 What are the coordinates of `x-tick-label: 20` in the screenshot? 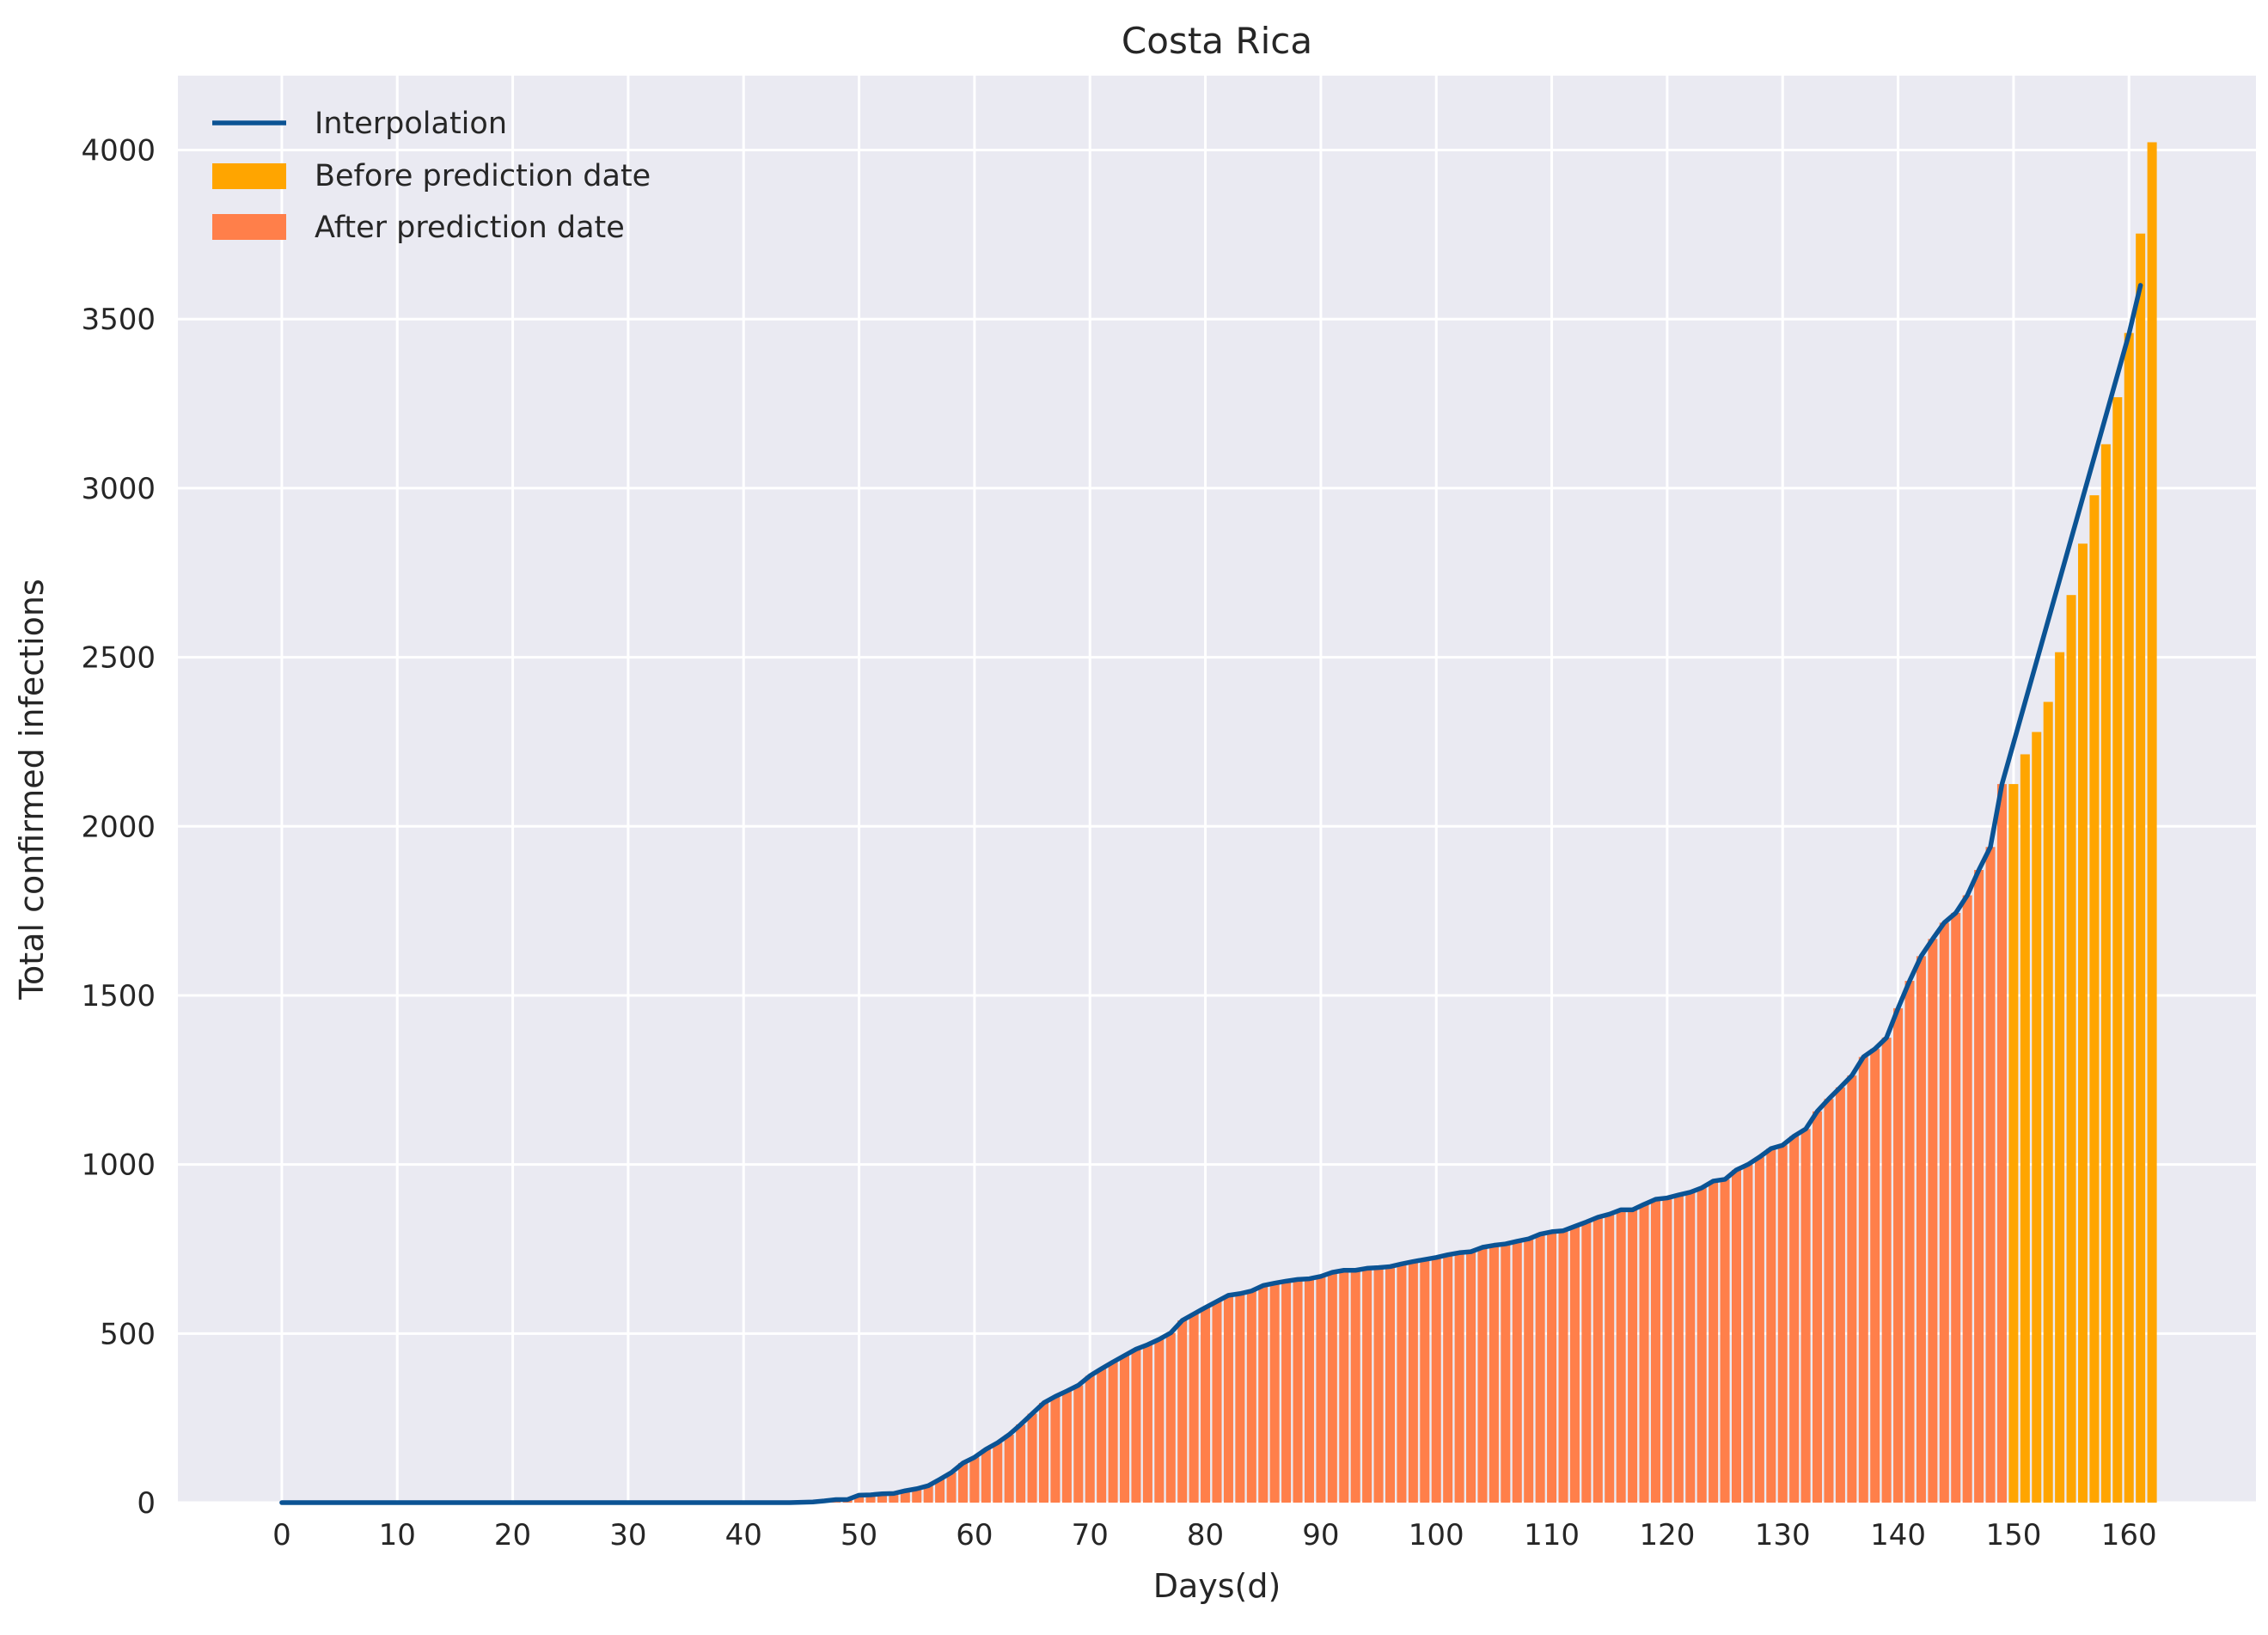 It's located at (512, 1535).